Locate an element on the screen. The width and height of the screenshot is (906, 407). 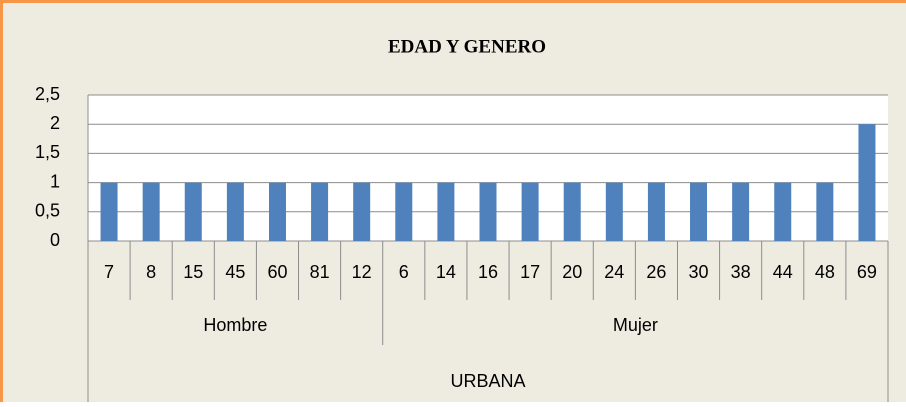
chart-title: EDAD Y GENERO is located at coordinates (467, 46).